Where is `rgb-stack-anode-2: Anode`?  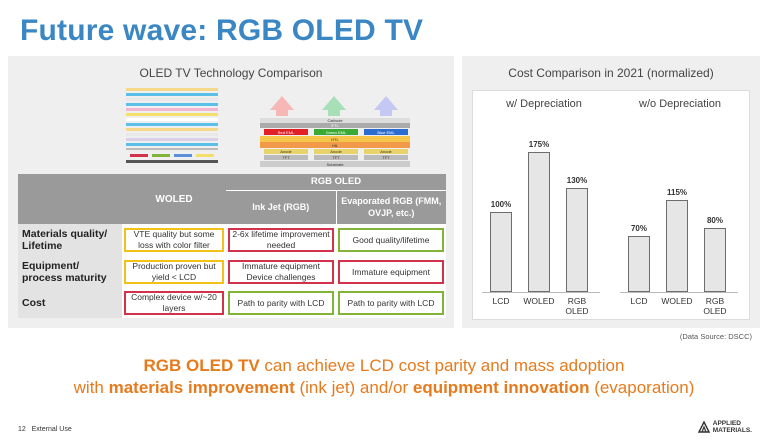
rgb-stack-anode-2: Anode is located at coordinates (336, 151).